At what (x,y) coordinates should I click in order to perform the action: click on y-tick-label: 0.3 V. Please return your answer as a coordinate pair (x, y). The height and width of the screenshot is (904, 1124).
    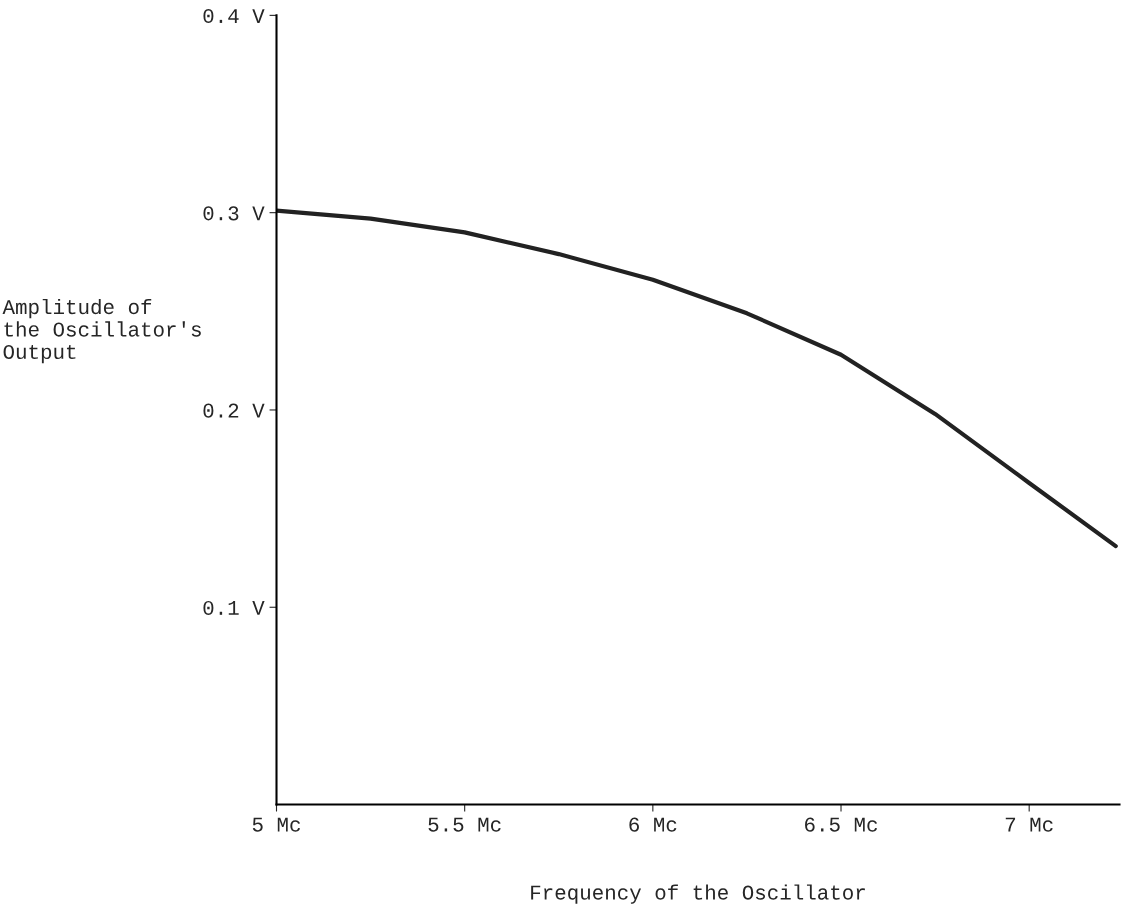
    Looking at the image, I should click on (234, 213).